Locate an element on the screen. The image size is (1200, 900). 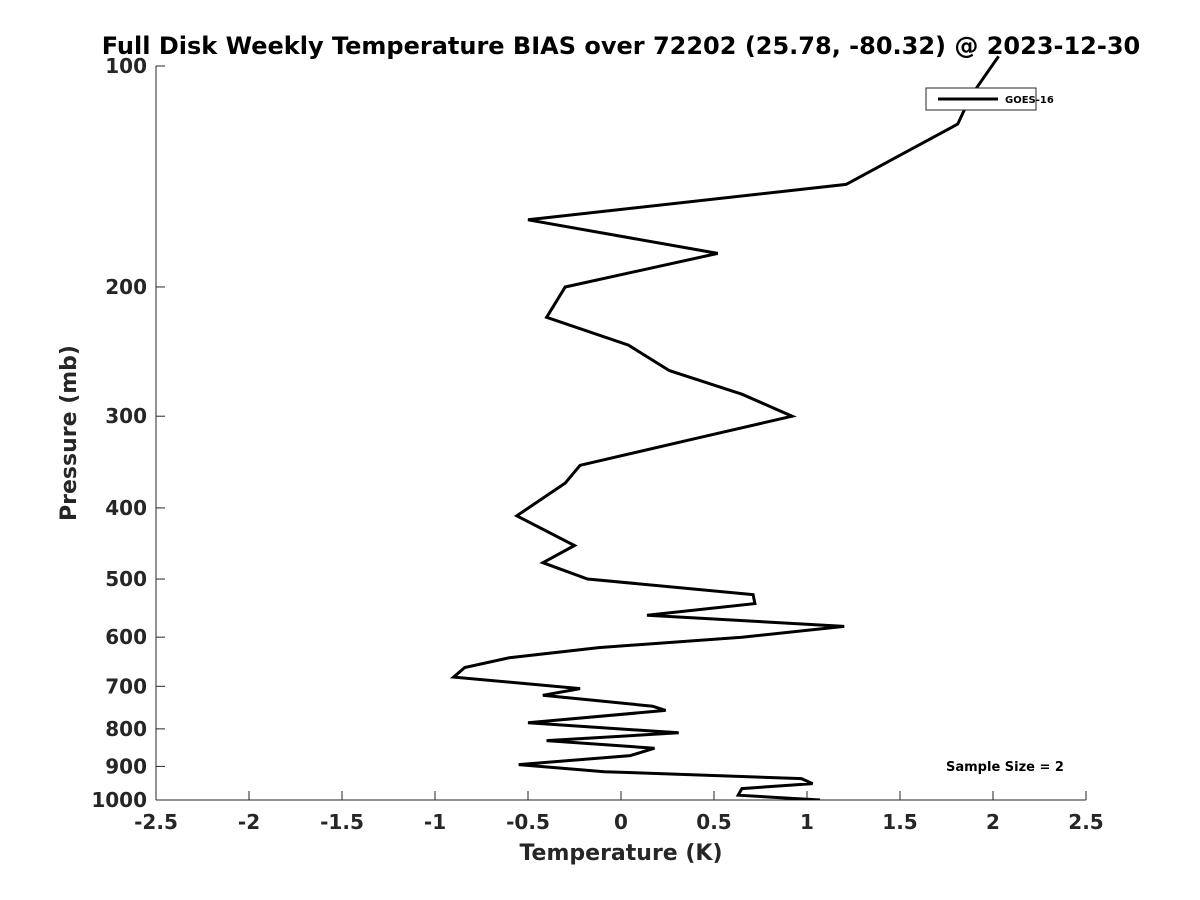
y-tick-label: 1000 is located at coordinates (119, 800).